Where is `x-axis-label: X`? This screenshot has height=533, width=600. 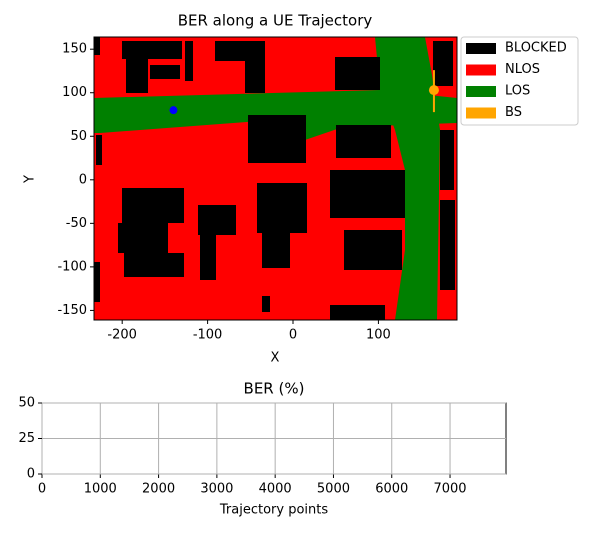
x-axis-label: X is located at coordinates (275, 358).